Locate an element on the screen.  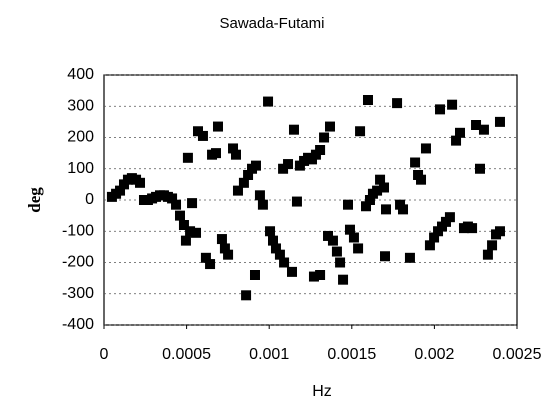
y-tick-label: 400 is located at coordinates (80, 74).